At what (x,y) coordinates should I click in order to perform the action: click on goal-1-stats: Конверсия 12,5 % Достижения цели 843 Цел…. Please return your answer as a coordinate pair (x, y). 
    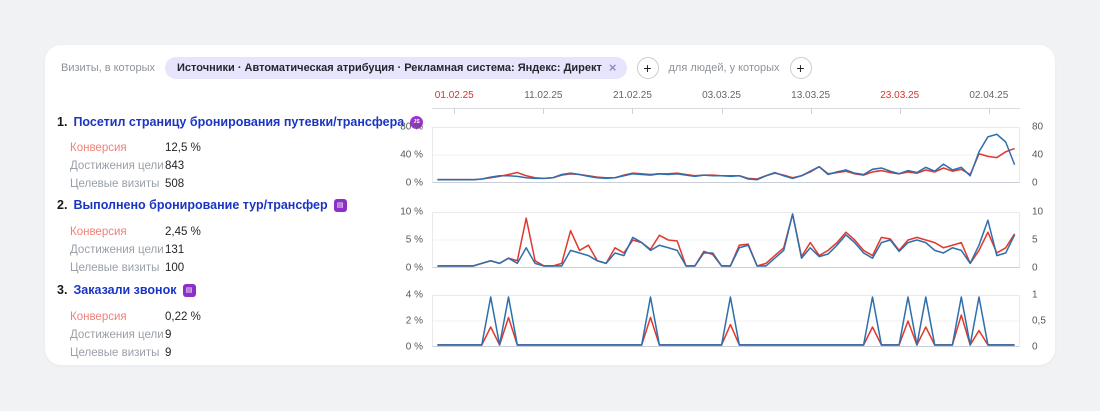
    Looking at the image, I should click on (135, 166).